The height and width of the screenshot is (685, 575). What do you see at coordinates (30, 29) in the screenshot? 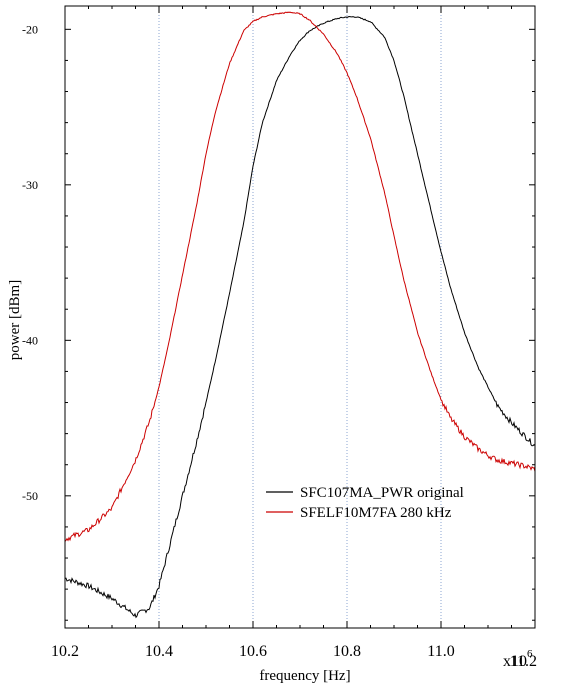
I see `y-tick-label: -20` at bounding box center [30, 29].